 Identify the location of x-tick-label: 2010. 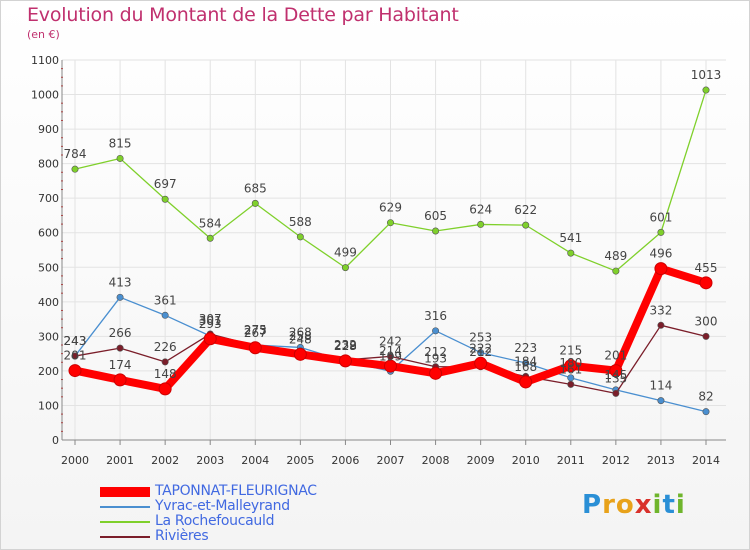
(526, 460).